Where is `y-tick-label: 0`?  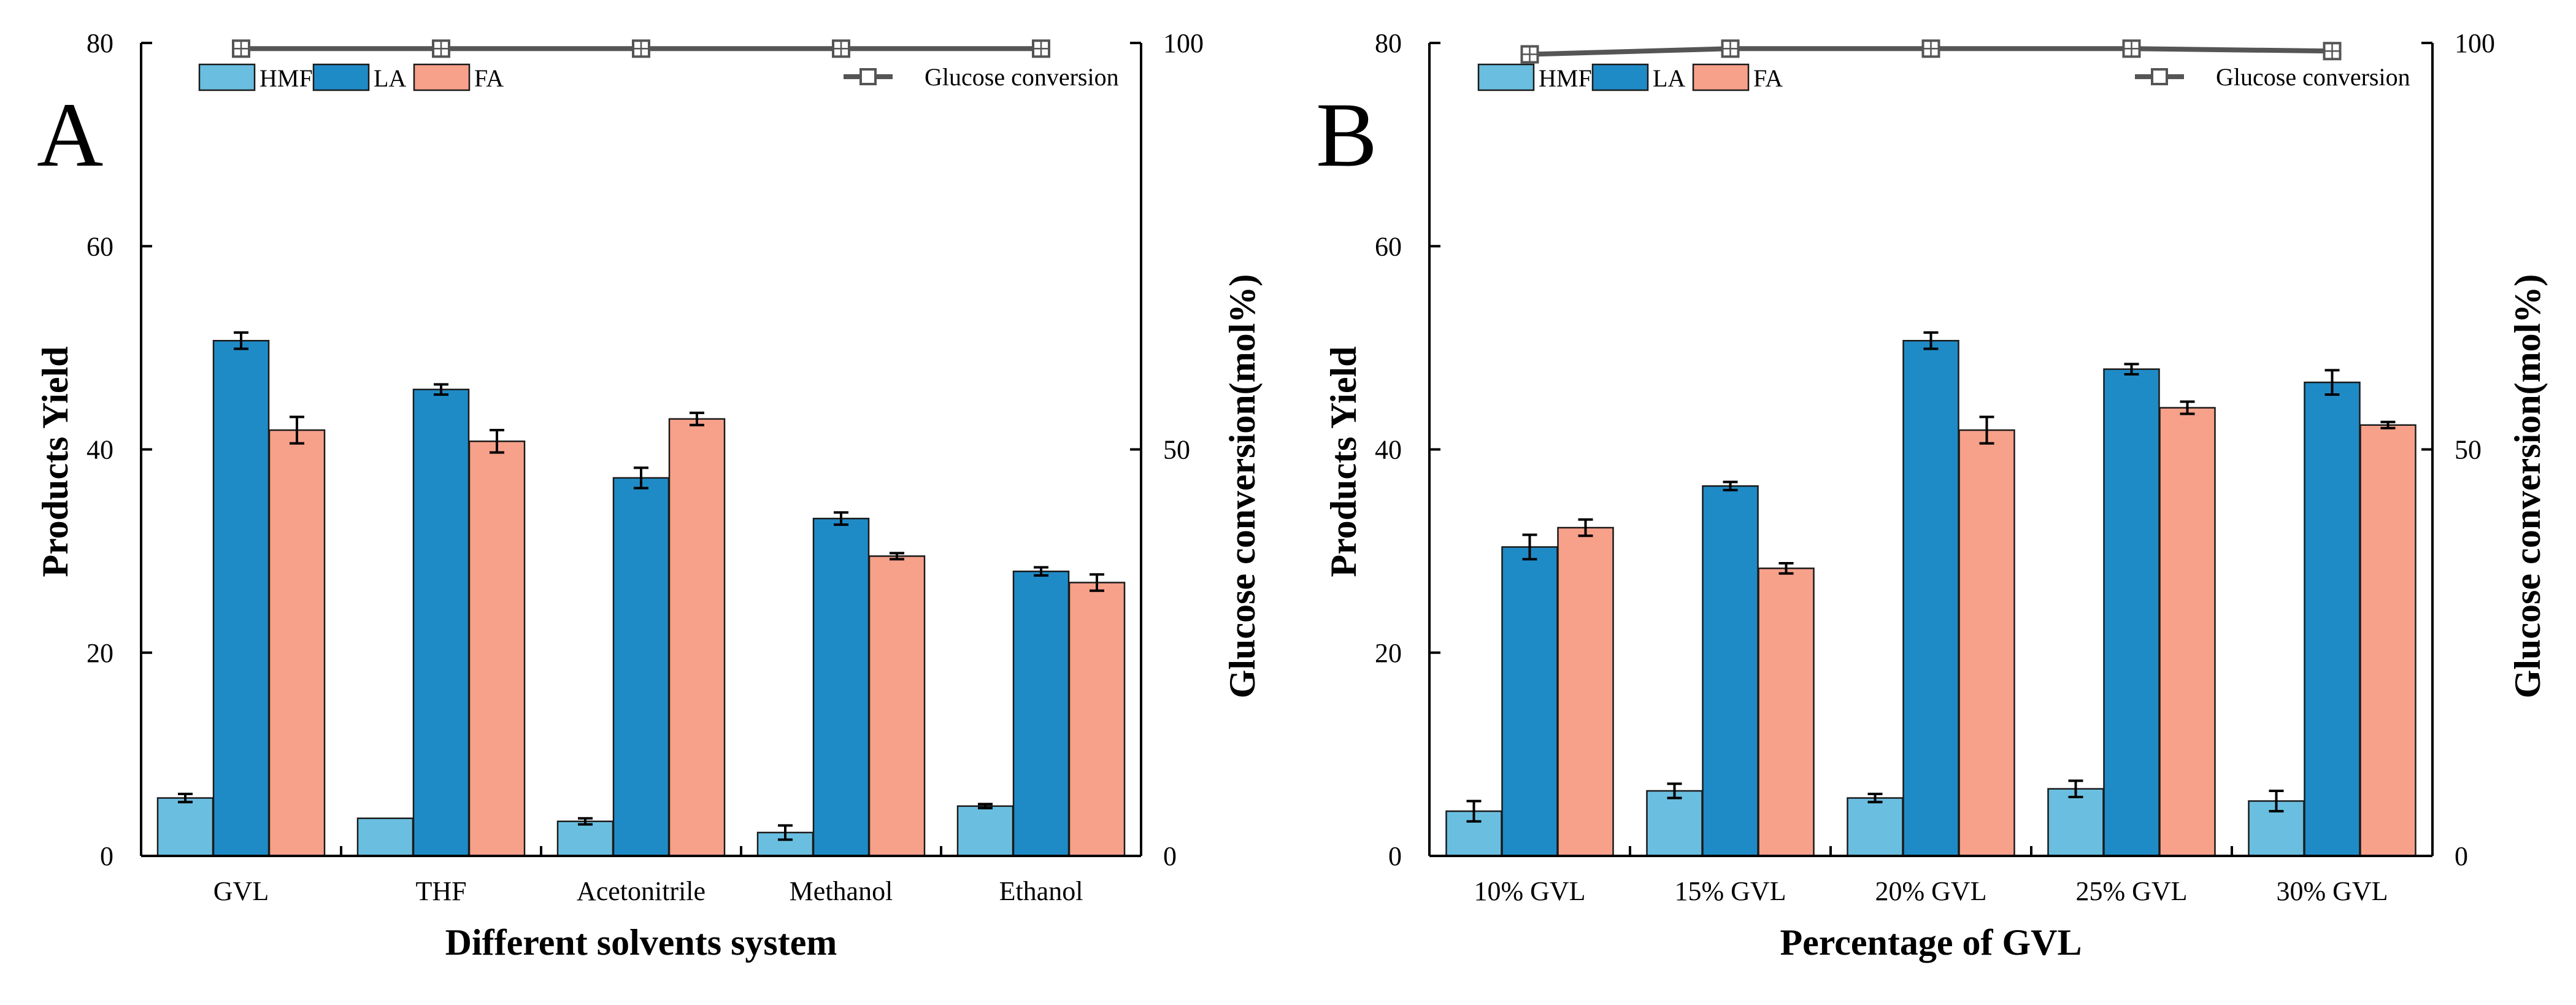 y-tick-label: 0 is located at coordinates (107, 856).